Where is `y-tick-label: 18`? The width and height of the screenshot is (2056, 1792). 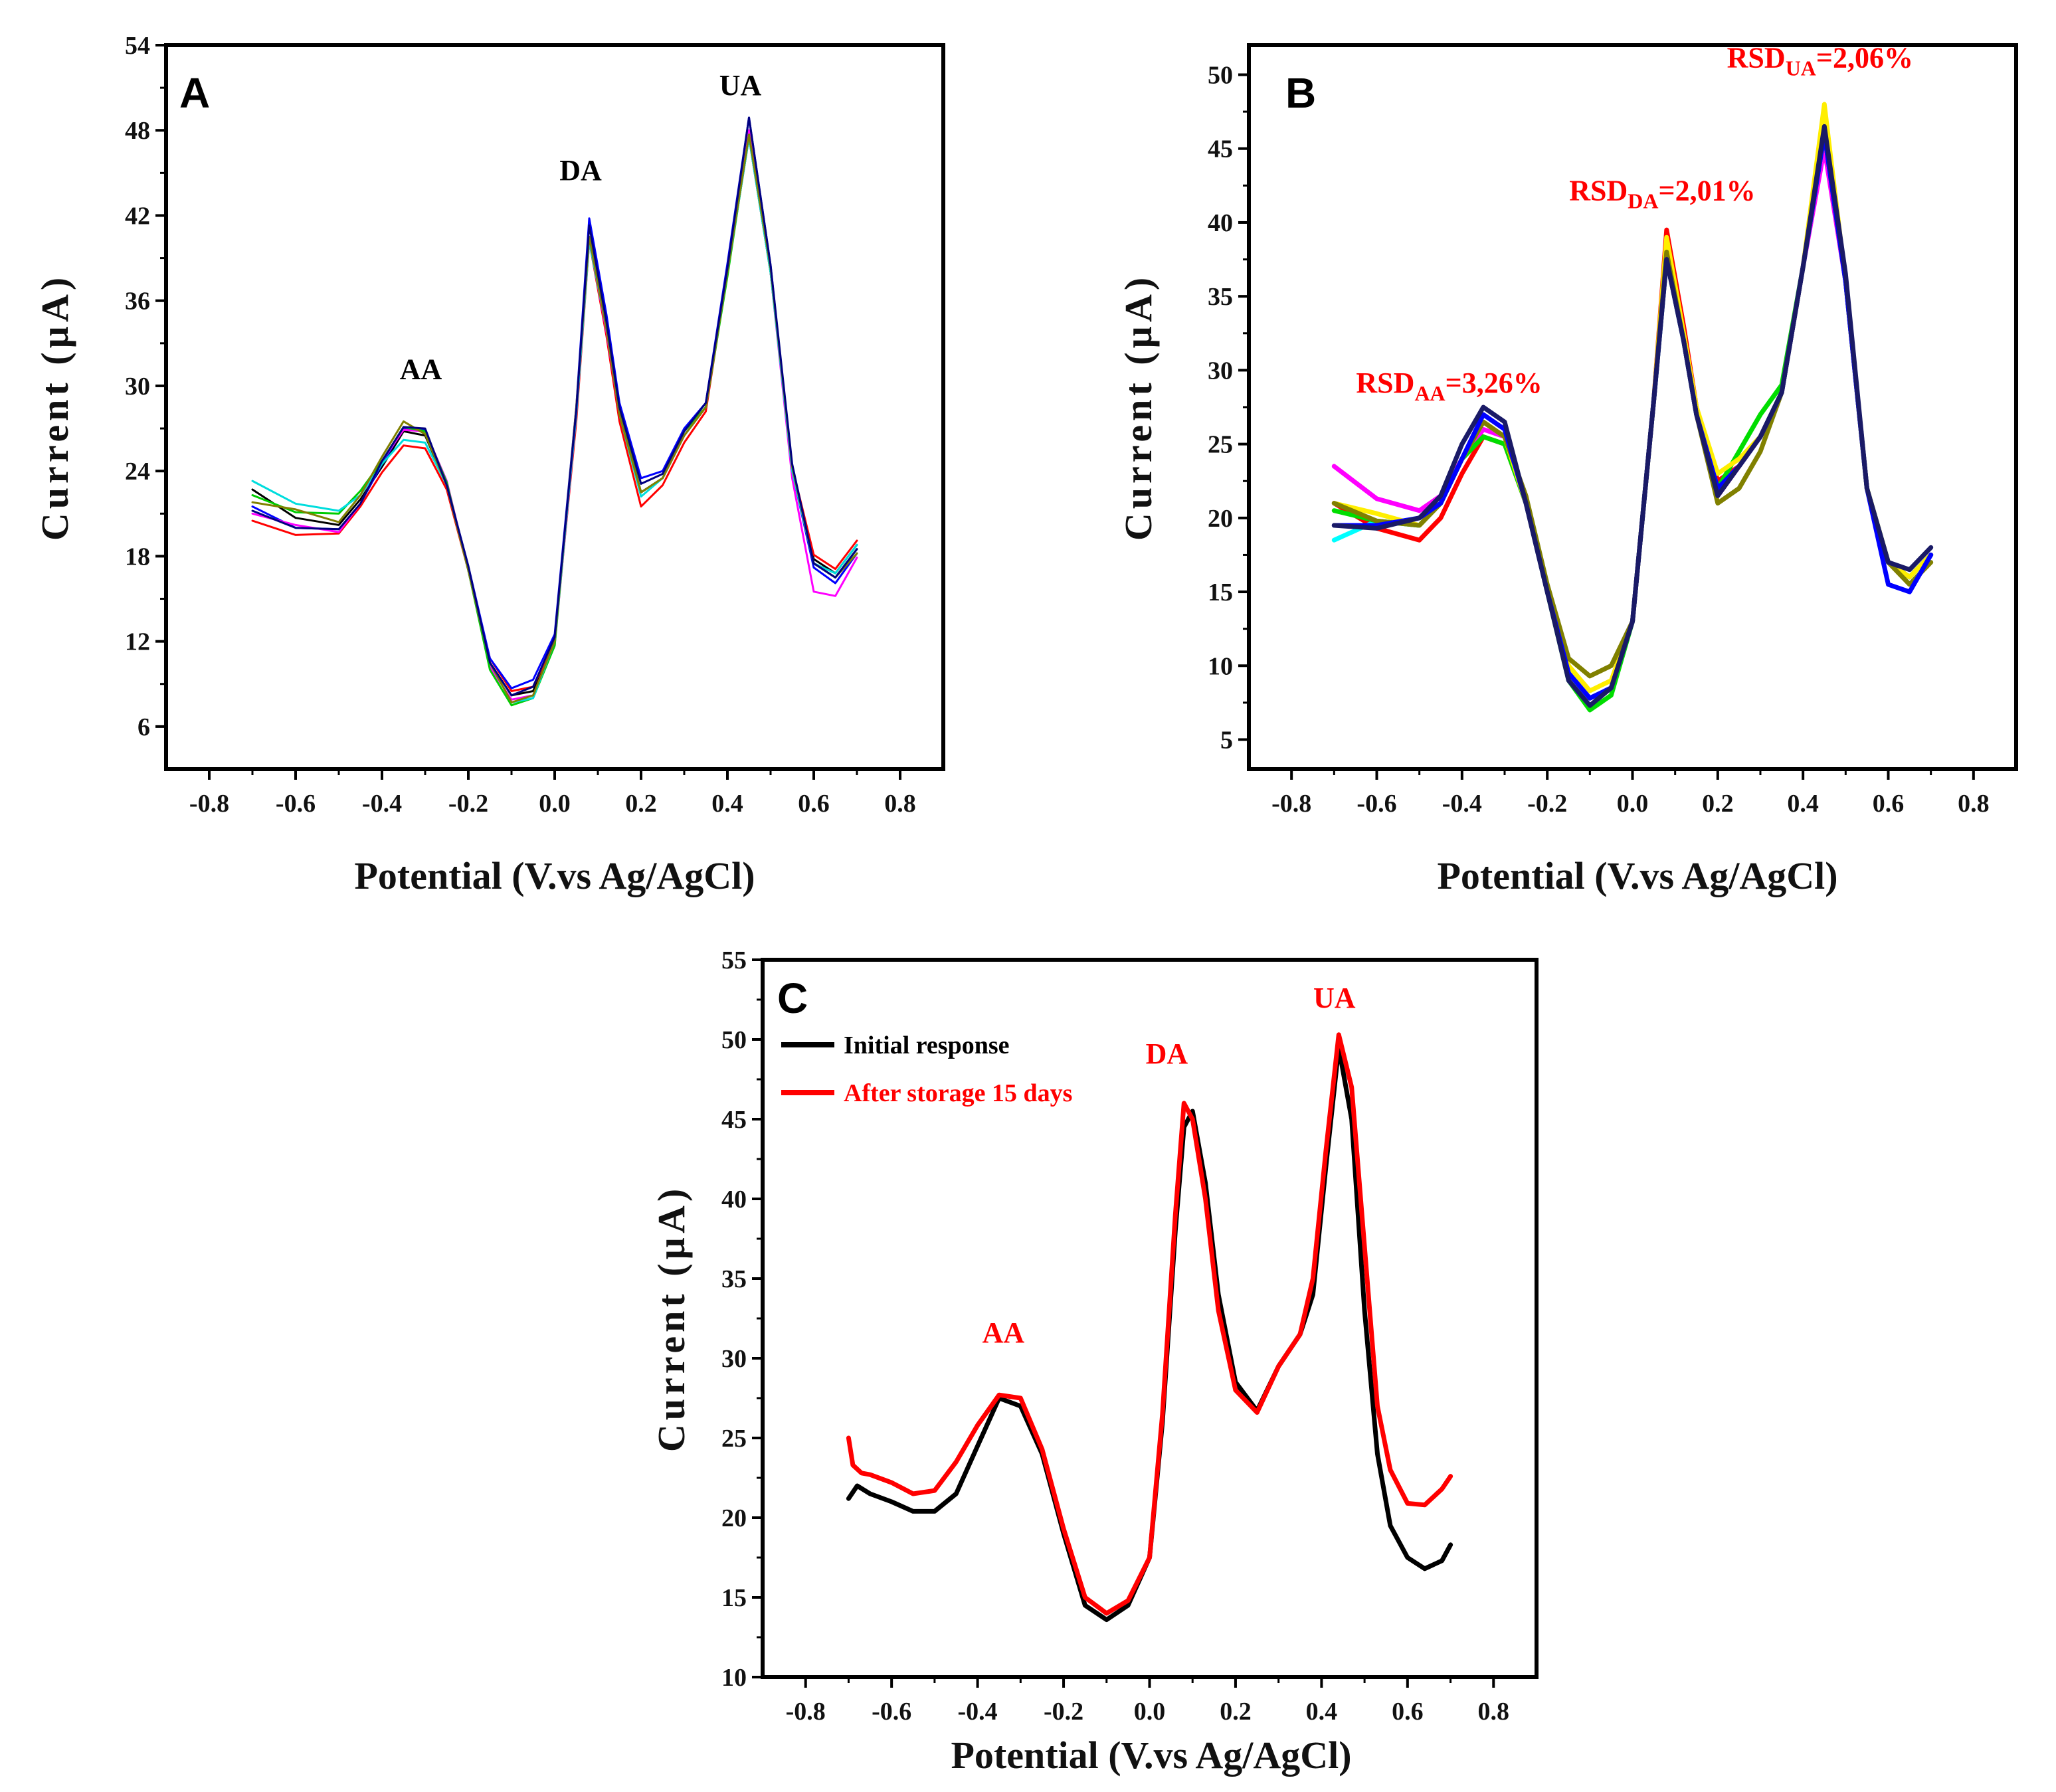 y-tick-label: 18 is located at coordinates (137, 557).